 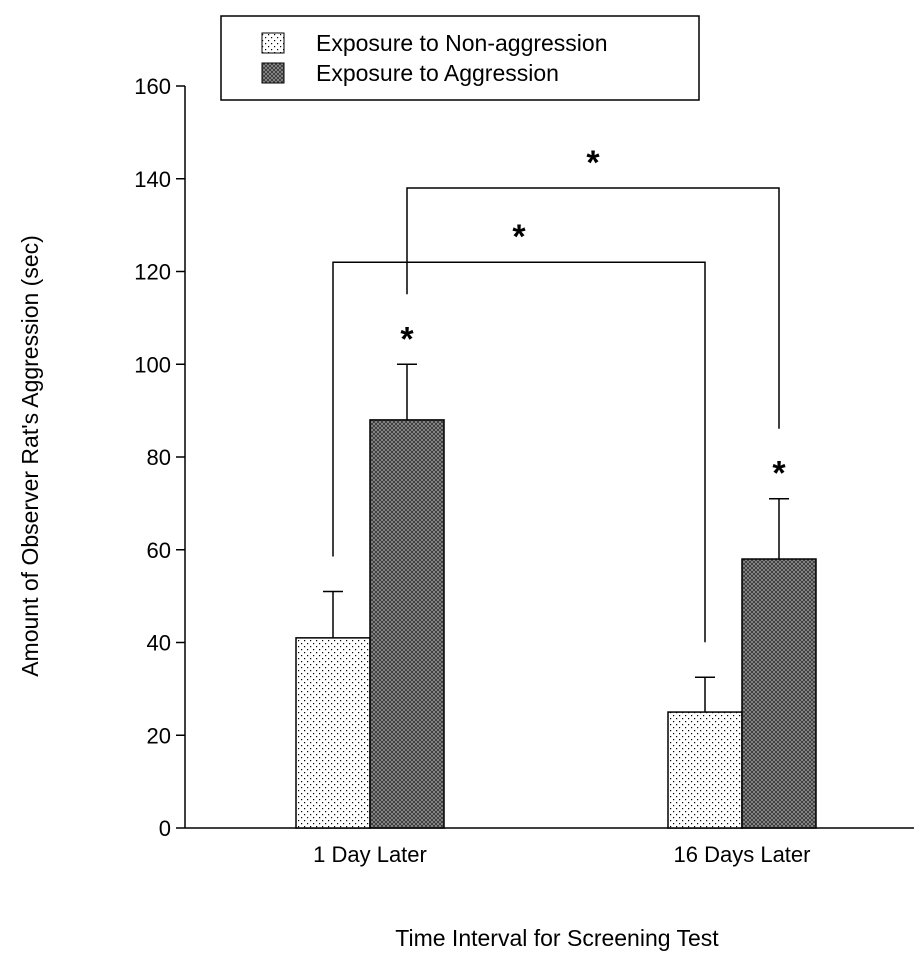 I want to click on category-label: 16 Days Later, so click(x=742, y=854).